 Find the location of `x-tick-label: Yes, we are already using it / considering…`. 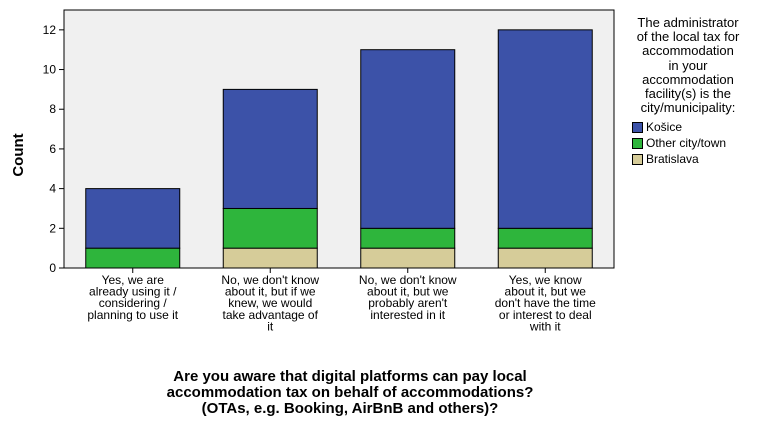

x-tick-label: Yes, we are already using it / considering… is located at coordinates (132, 297).